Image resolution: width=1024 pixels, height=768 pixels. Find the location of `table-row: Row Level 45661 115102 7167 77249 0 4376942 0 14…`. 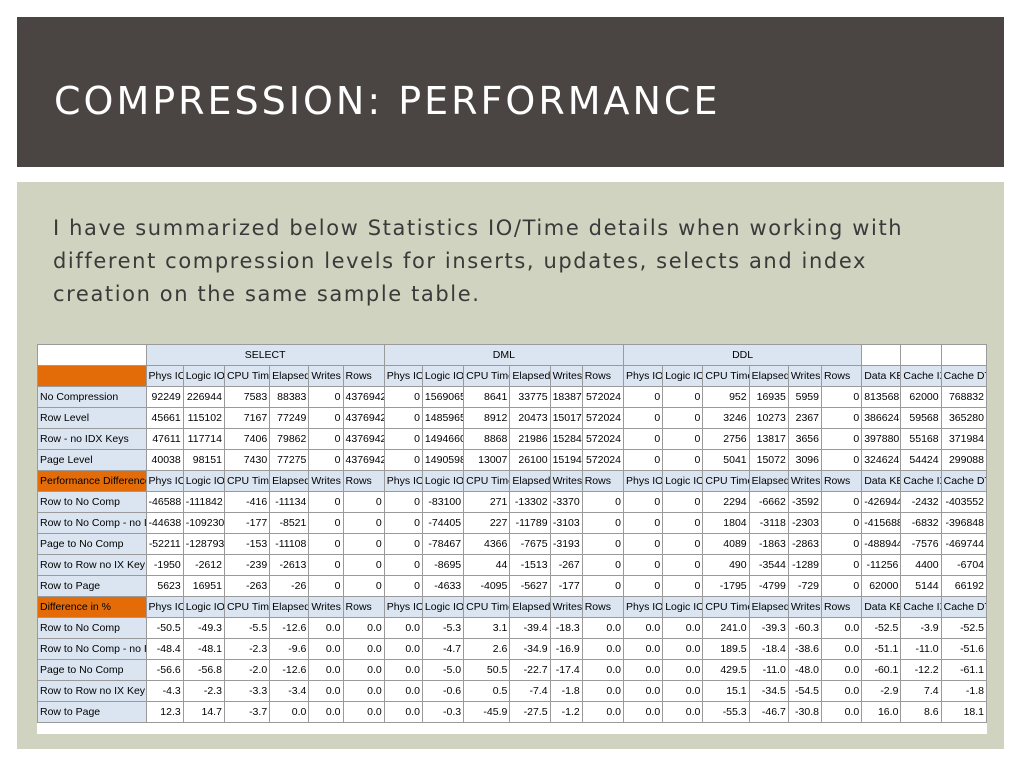

table-row: Row Level 45661 115102 7167 77249 0 4376942 0 14… is located at coordinates (512, 418).